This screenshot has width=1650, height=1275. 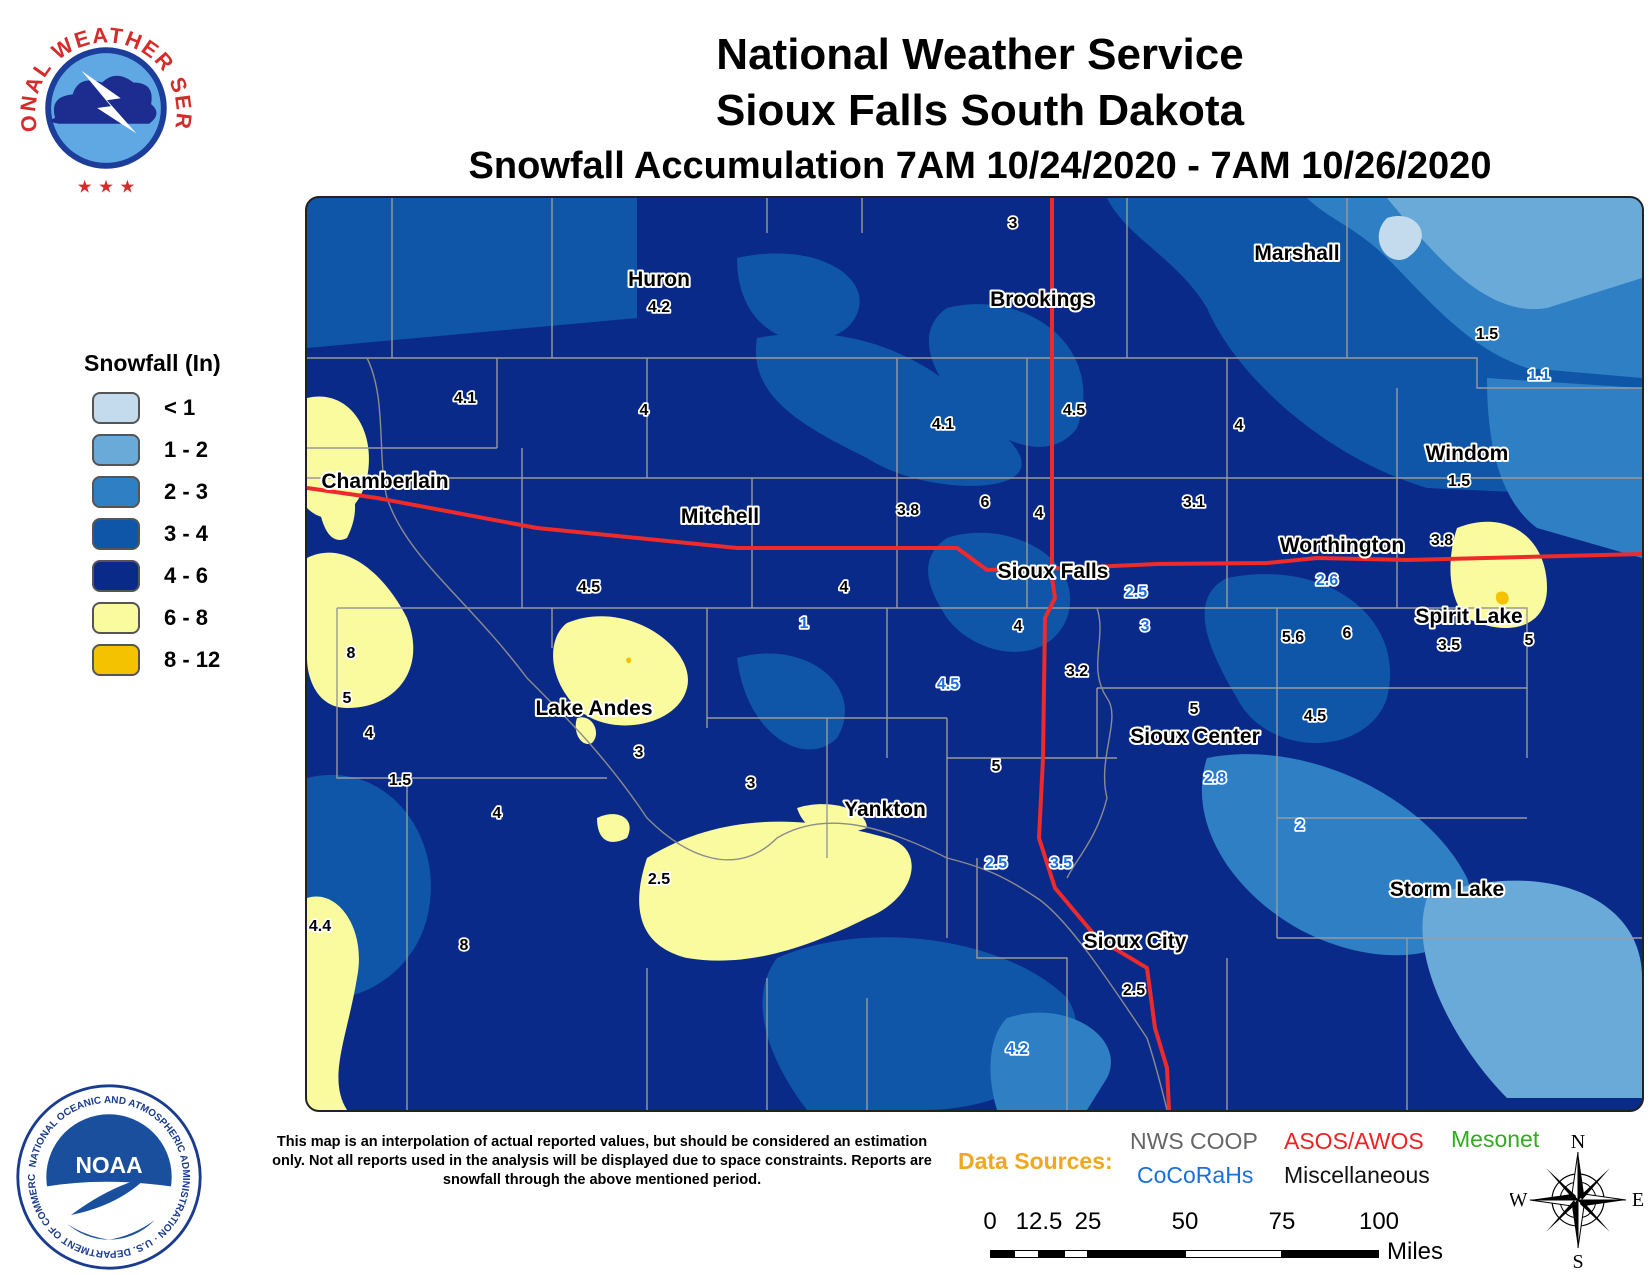 What do you see at coordinates (1293, 637) in the screenshot?
I see `snowfall-value-label: 5.6` at bounding box center [1293, 637].